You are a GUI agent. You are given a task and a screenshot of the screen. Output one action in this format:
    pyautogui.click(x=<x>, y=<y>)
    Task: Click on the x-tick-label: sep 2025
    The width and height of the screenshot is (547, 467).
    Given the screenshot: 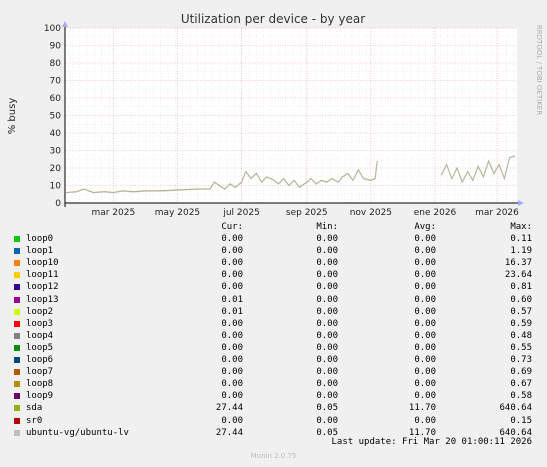 What is the action you would take?
    pyautogui.click(x=307, y=213)
    